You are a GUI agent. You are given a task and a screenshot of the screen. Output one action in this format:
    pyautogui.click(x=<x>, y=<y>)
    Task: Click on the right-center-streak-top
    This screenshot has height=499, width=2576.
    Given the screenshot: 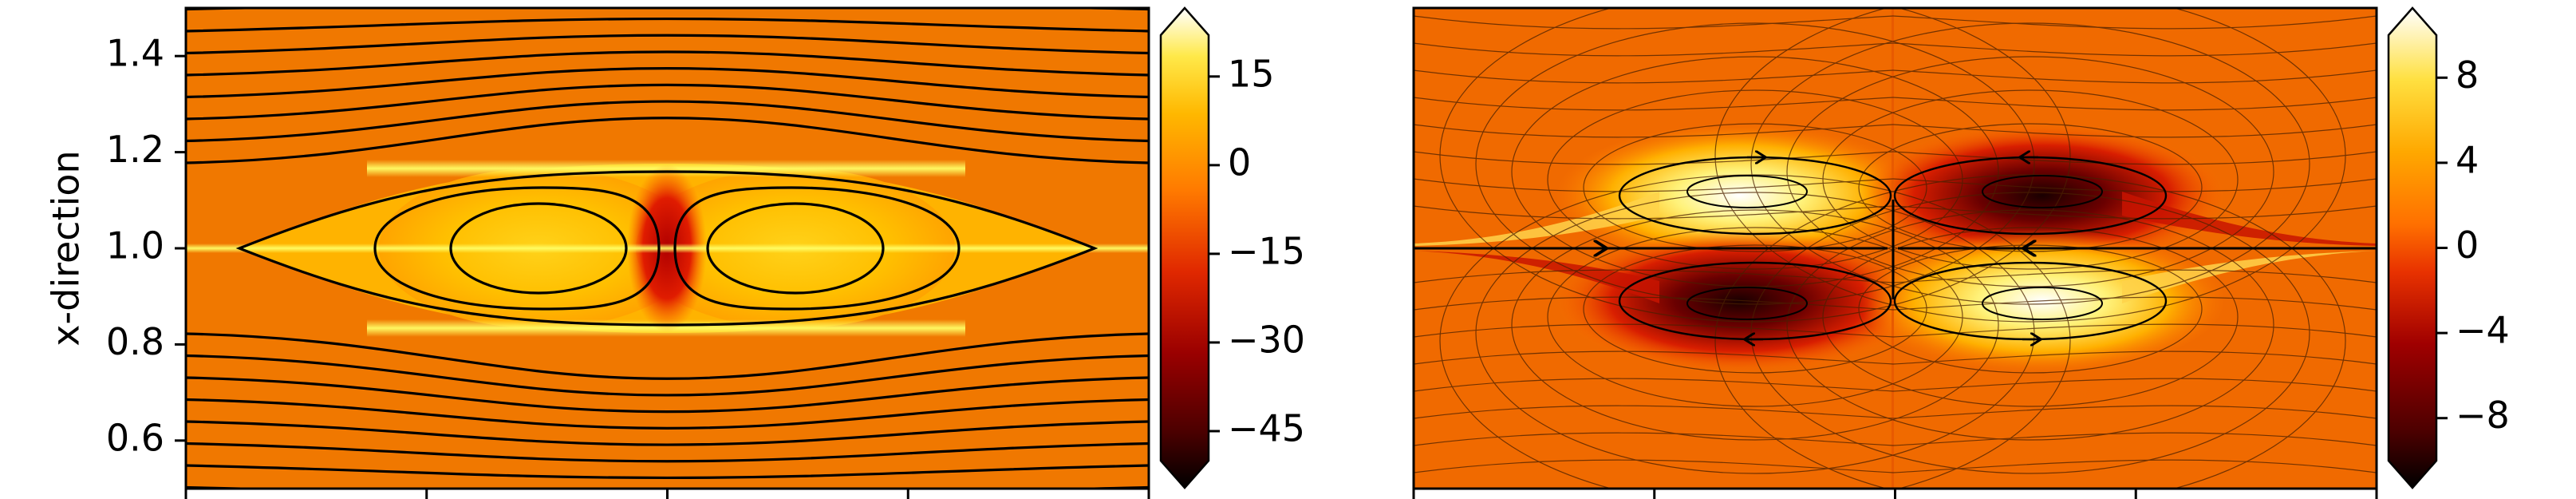 What is the action you would take?
    pyautogui.click(x=1893, y=128)
    